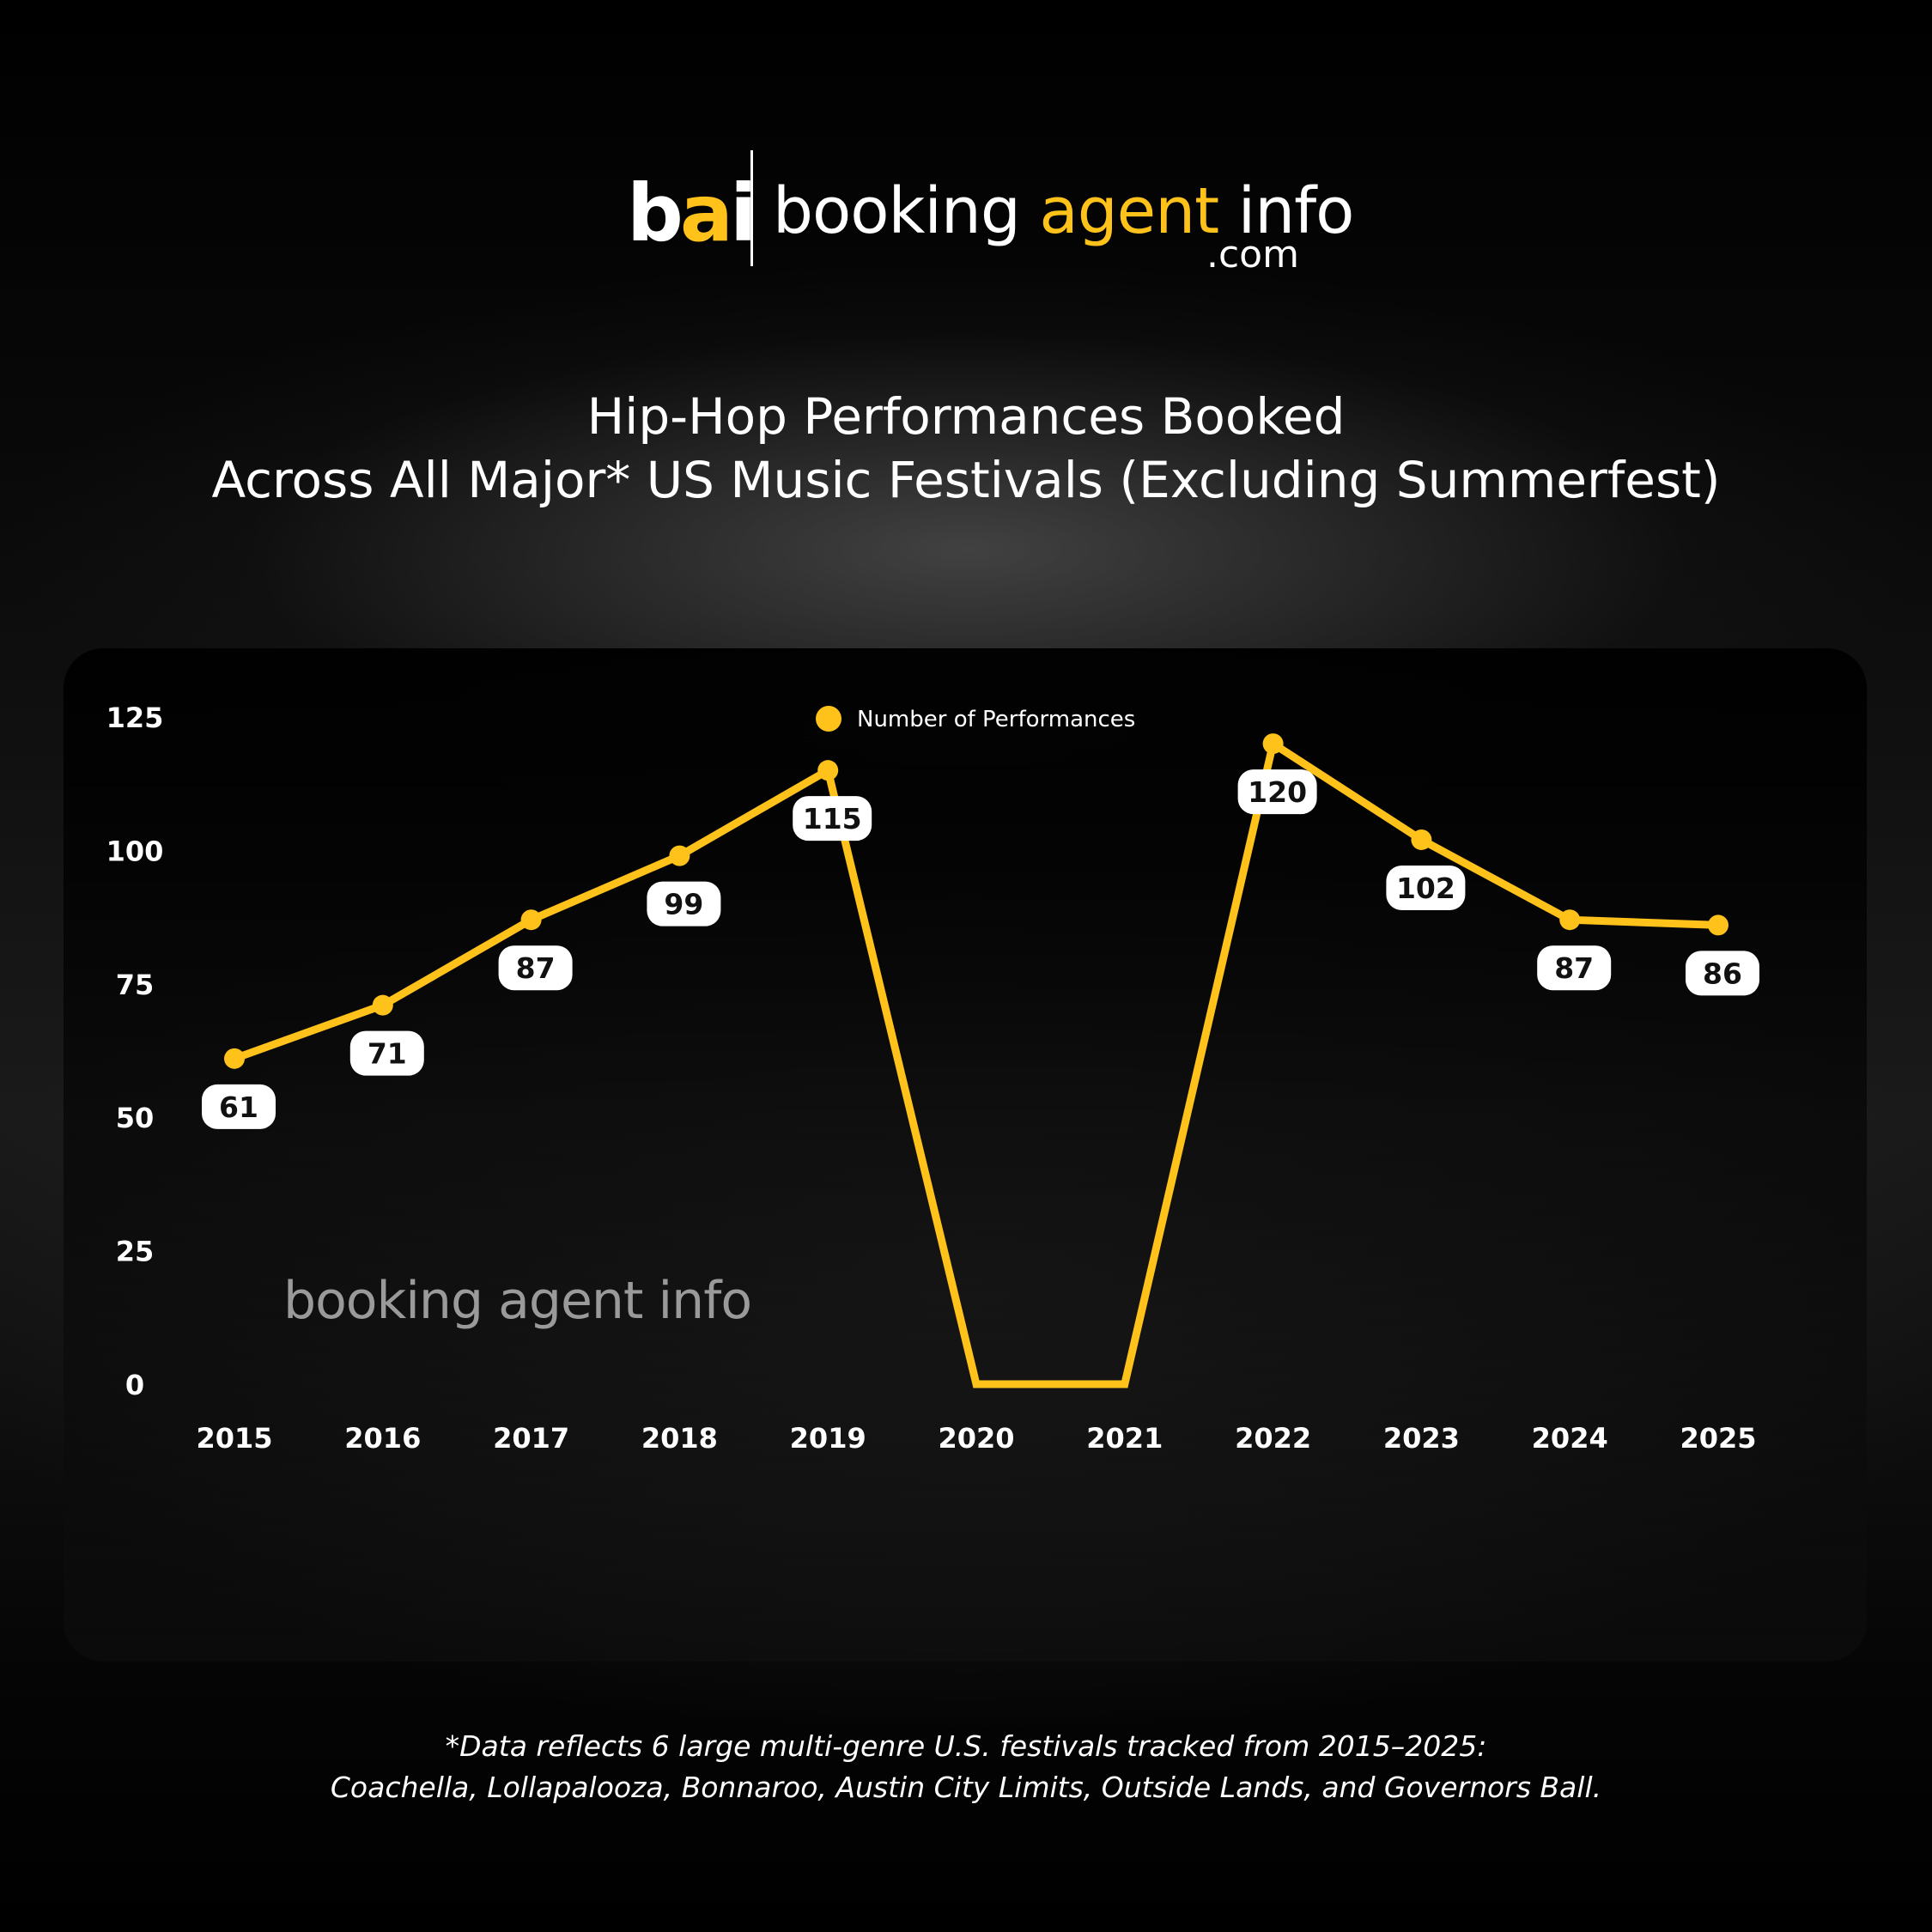 The image size is (1932, 1932). I want to click on brand-name: booking agent info, so click(1064, 211).